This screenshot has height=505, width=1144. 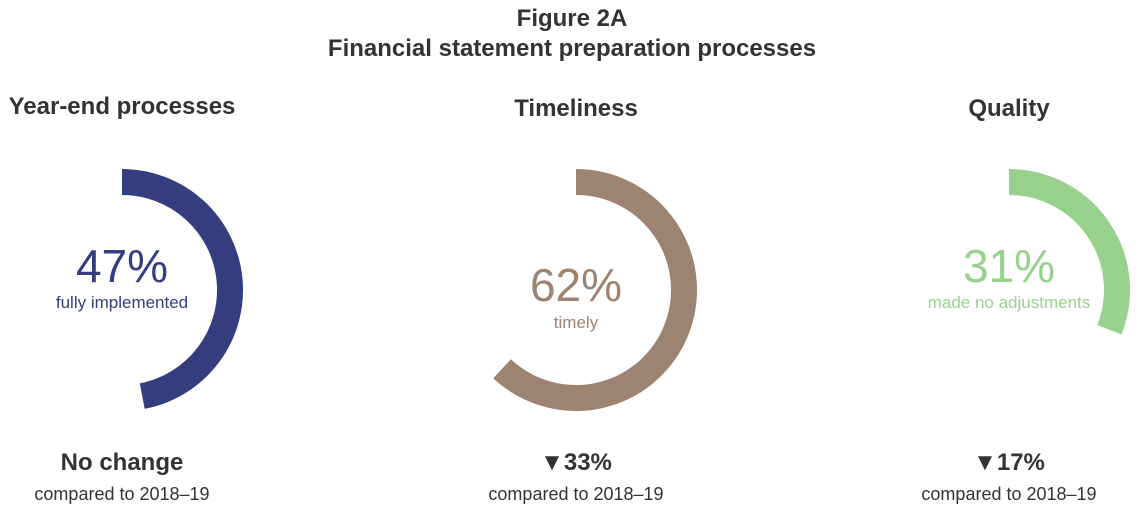 What do you see at coordinates (576, 322) in the screenshot?
I see `percentage-description: timely` at bounding box center [576, 322].